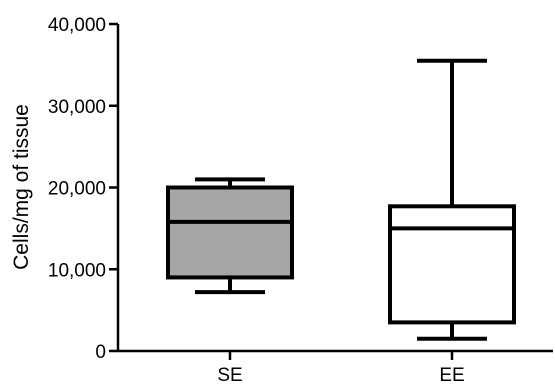 The height and width of the screenshot is (385, 555). Describe the element at coordinates (21, 187) in the screenshot. I see `y-axis-title: Cells/mg of tissue` at that location.